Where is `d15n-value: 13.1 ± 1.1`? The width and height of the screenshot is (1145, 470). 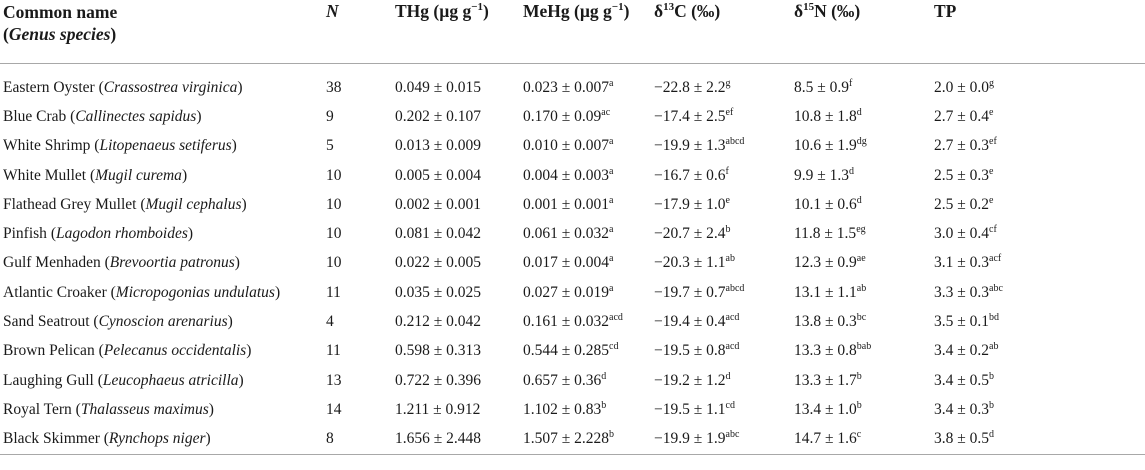 d15n-value: 13.1 ± 1.1 is located at coordinates (825, 292).